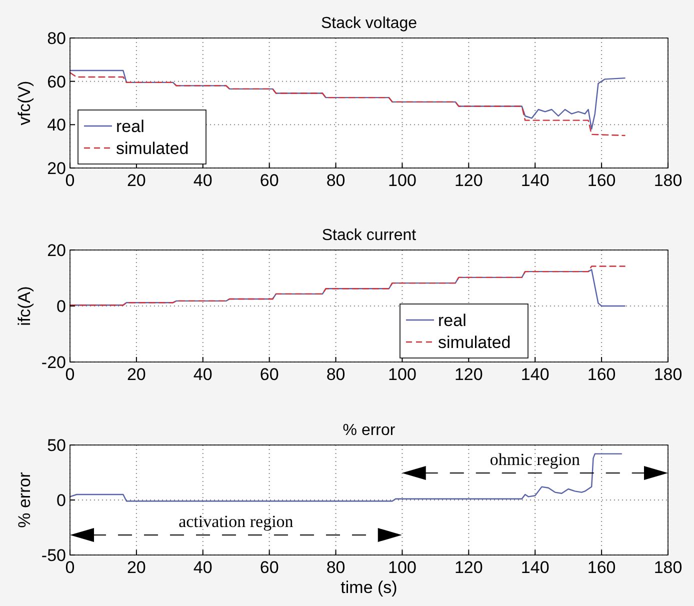 The height and width of the screenshot is (606, 694). Describe the element at coordinates (535, 459) in the screenshot. I see `annotation: ohmic region` at that location.